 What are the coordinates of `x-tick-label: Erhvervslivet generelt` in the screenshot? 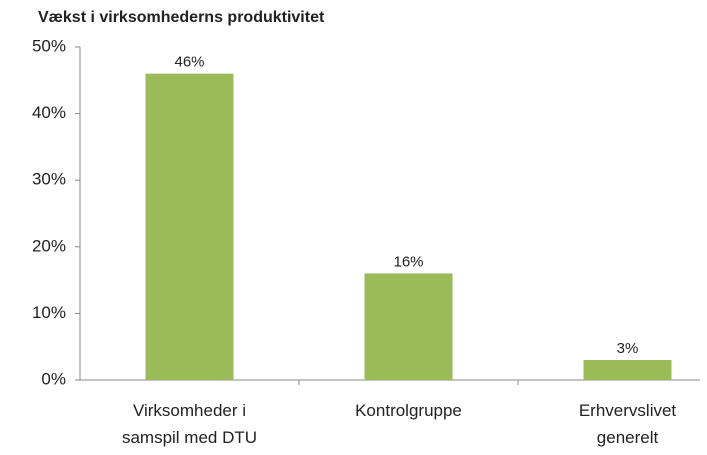 It's located at (628, 424).